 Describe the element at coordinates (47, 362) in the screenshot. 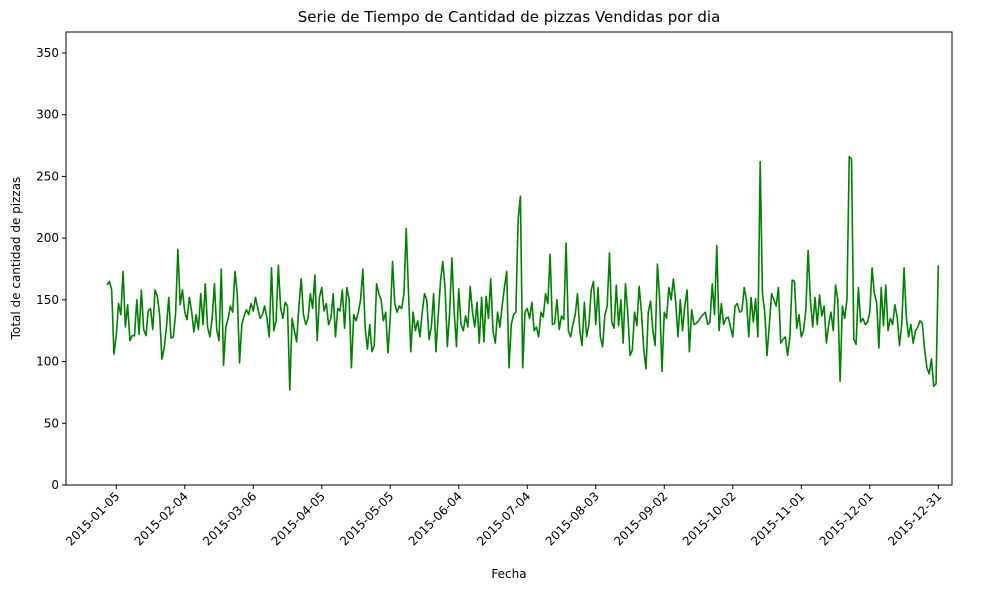

I see `y-tick-label: 100` at that location.